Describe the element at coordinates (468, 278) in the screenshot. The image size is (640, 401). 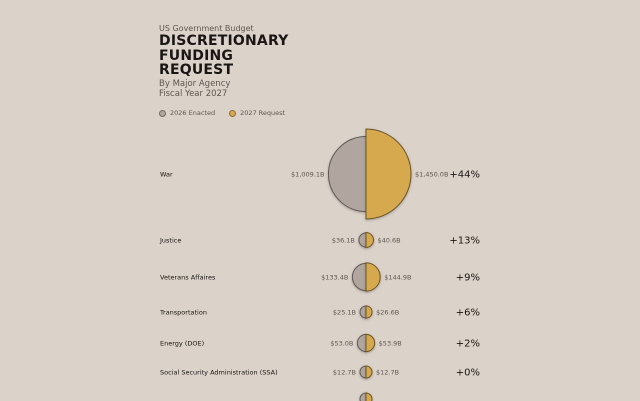
I see `change-percent-label: +9%` at that location.